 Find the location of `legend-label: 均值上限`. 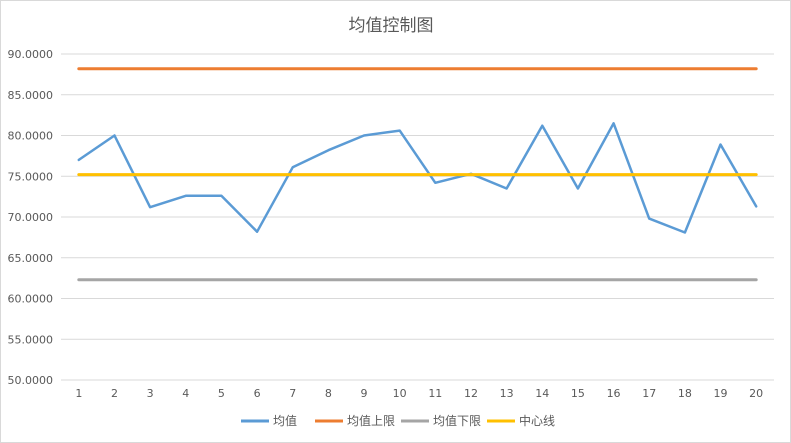

legend-label: 均值上限 is located at coordinates (371, 420).